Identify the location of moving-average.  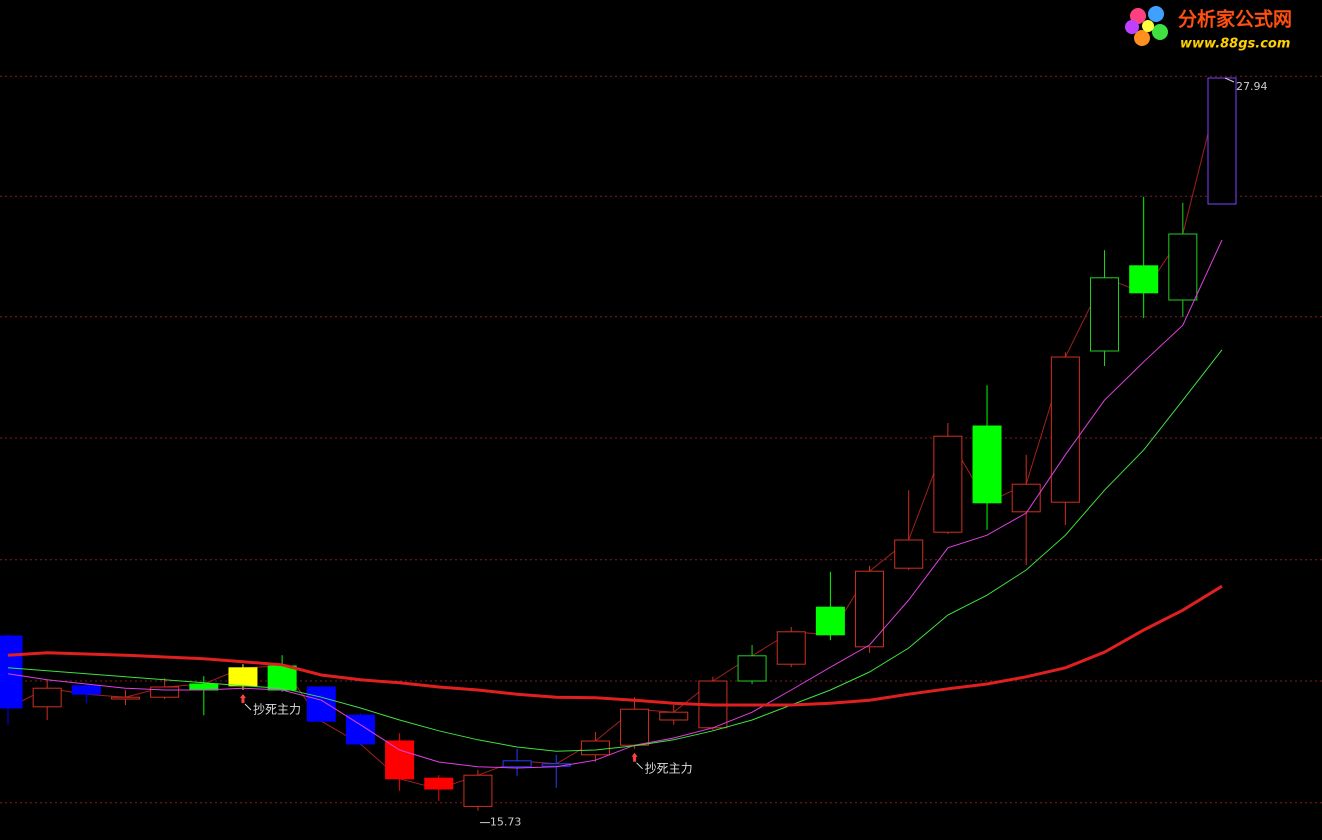
(615, 645).